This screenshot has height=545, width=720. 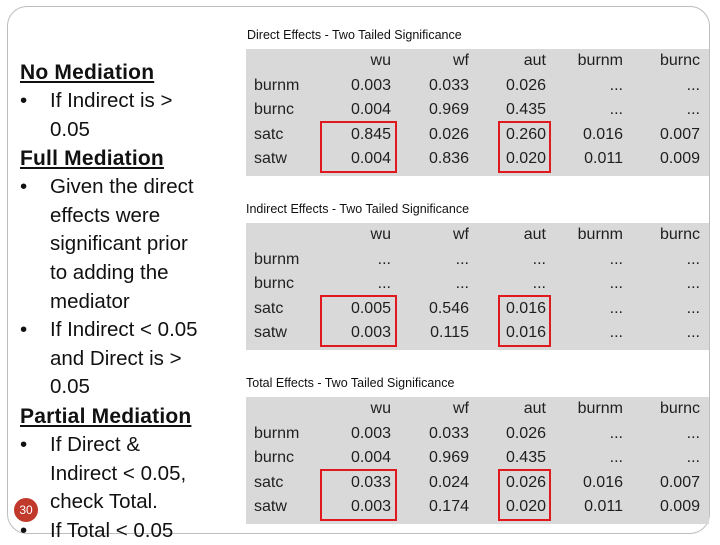 What do you see at coordinates (106, 416) in the screenshot?
I see `partial-mediation-heading: Partial Mediation` at bounding box center [106, 416].